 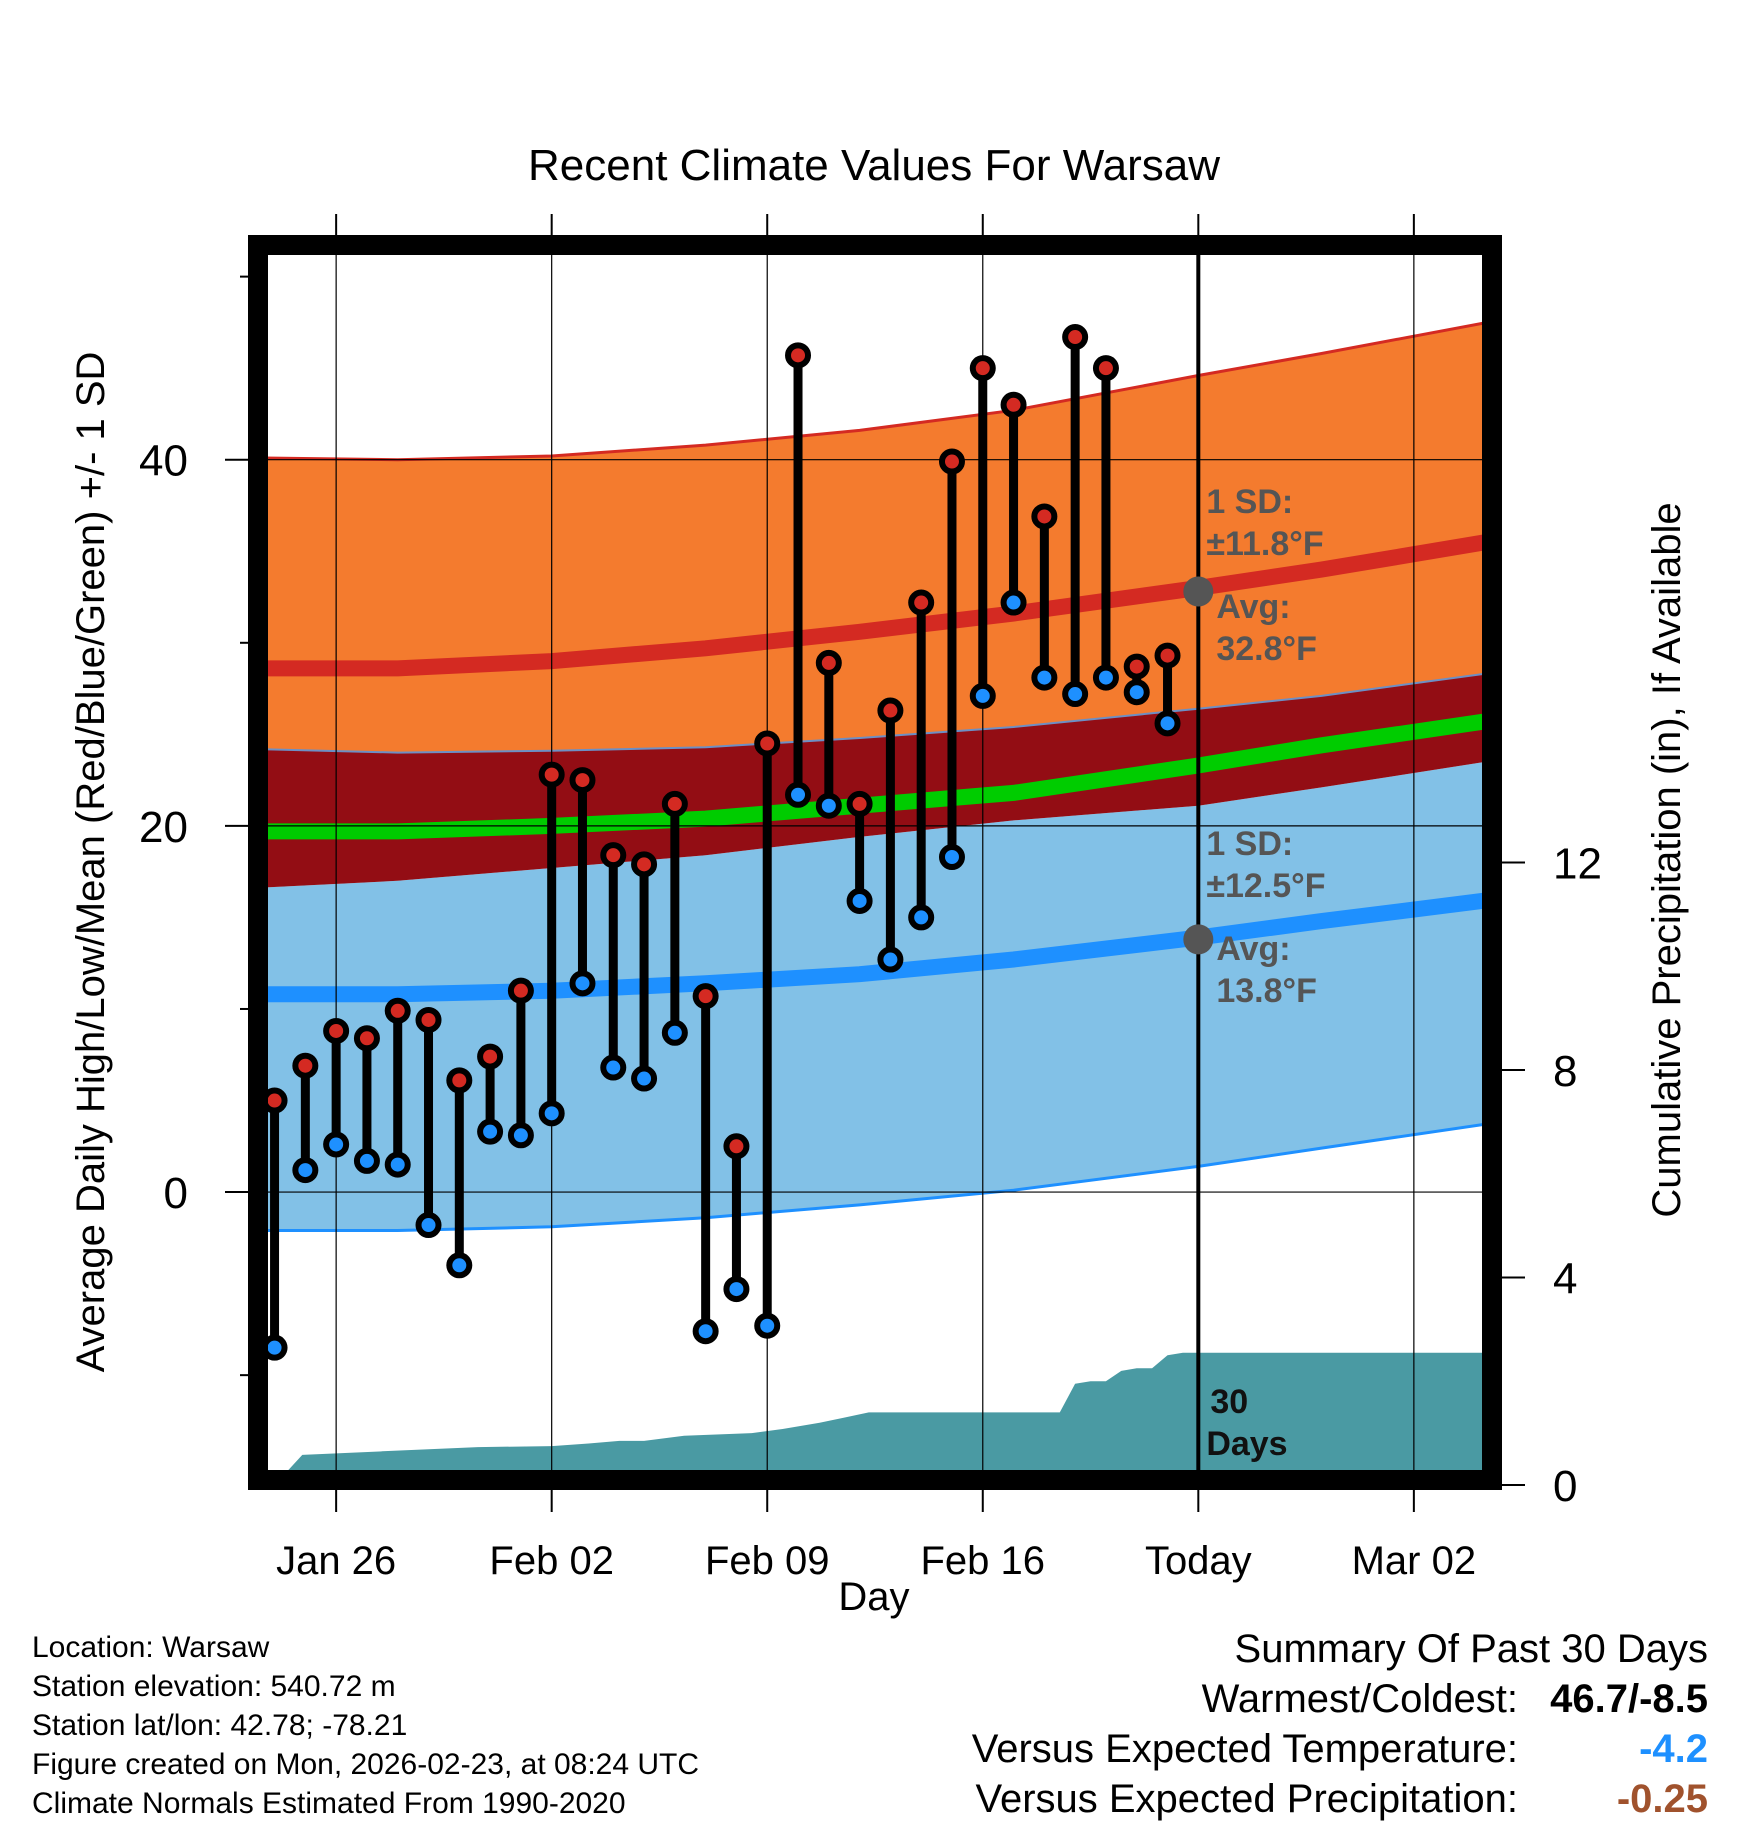 I want to click on precip-area, so click(x=885, y=1418).